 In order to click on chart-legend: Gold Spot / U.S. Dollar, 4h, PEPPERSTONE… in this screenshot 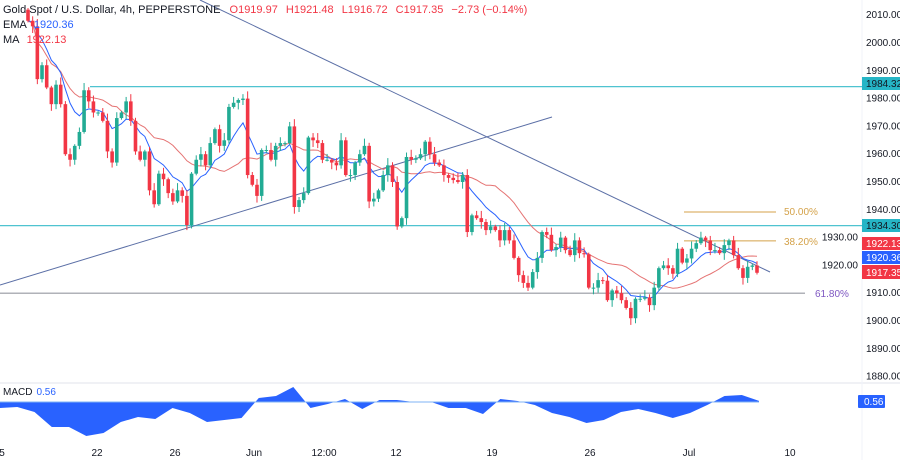, I will do `click(267, 25)`.